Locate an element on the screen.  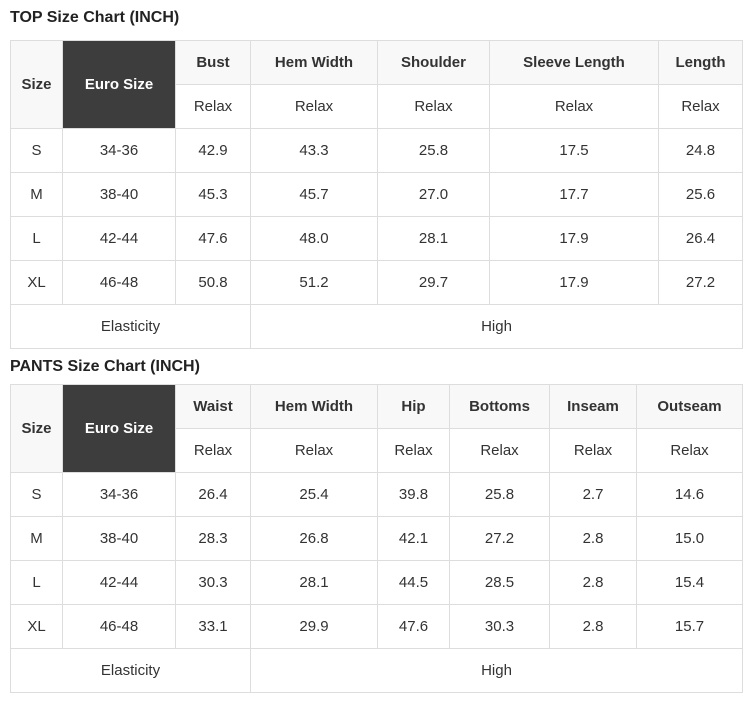
value-cell: 25.6 is located at coordinates (700, 194).